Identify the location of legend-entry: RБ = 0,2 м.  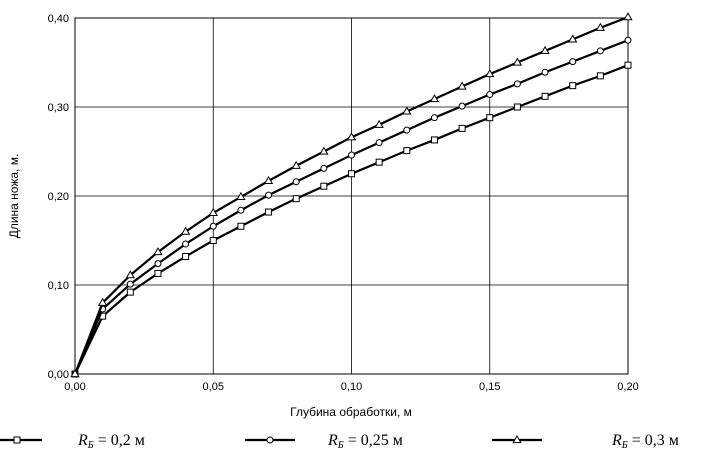
(72, 441).